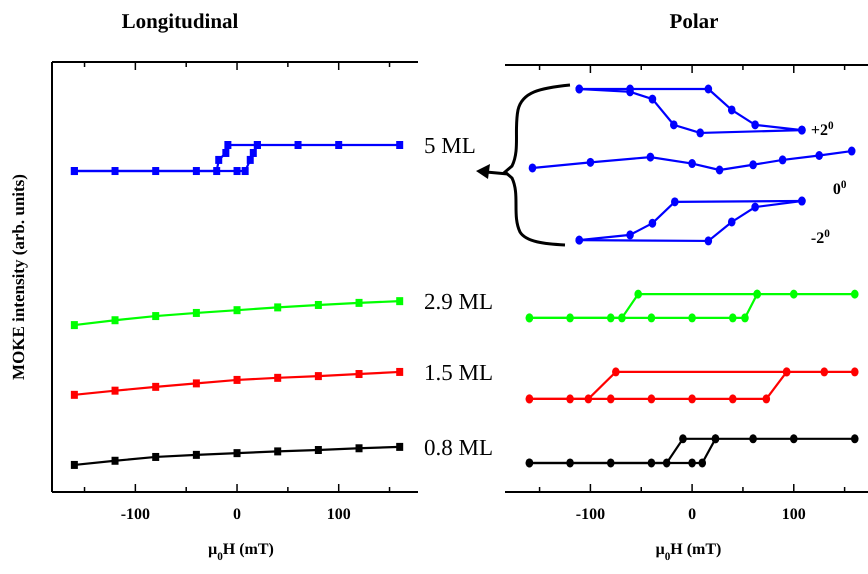 The height and width of the screenshot is (574, 868). I want to click on series-label: +2$^{0}$, so click(822, 129).